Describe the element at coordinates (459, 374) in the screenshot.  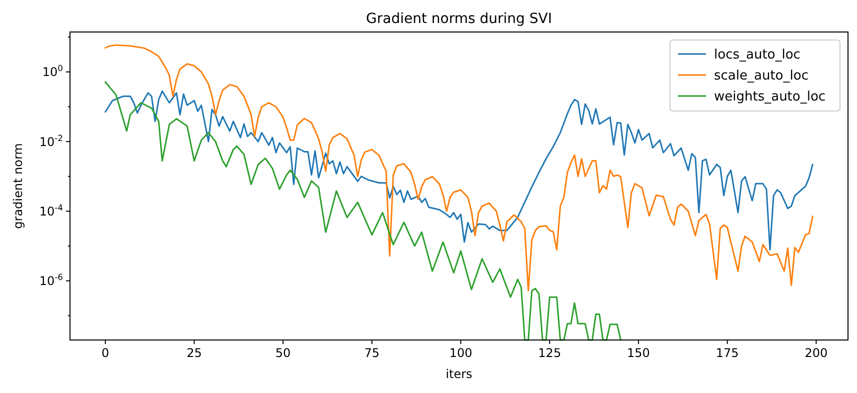
I see `x-axis-title: iters` at that location.